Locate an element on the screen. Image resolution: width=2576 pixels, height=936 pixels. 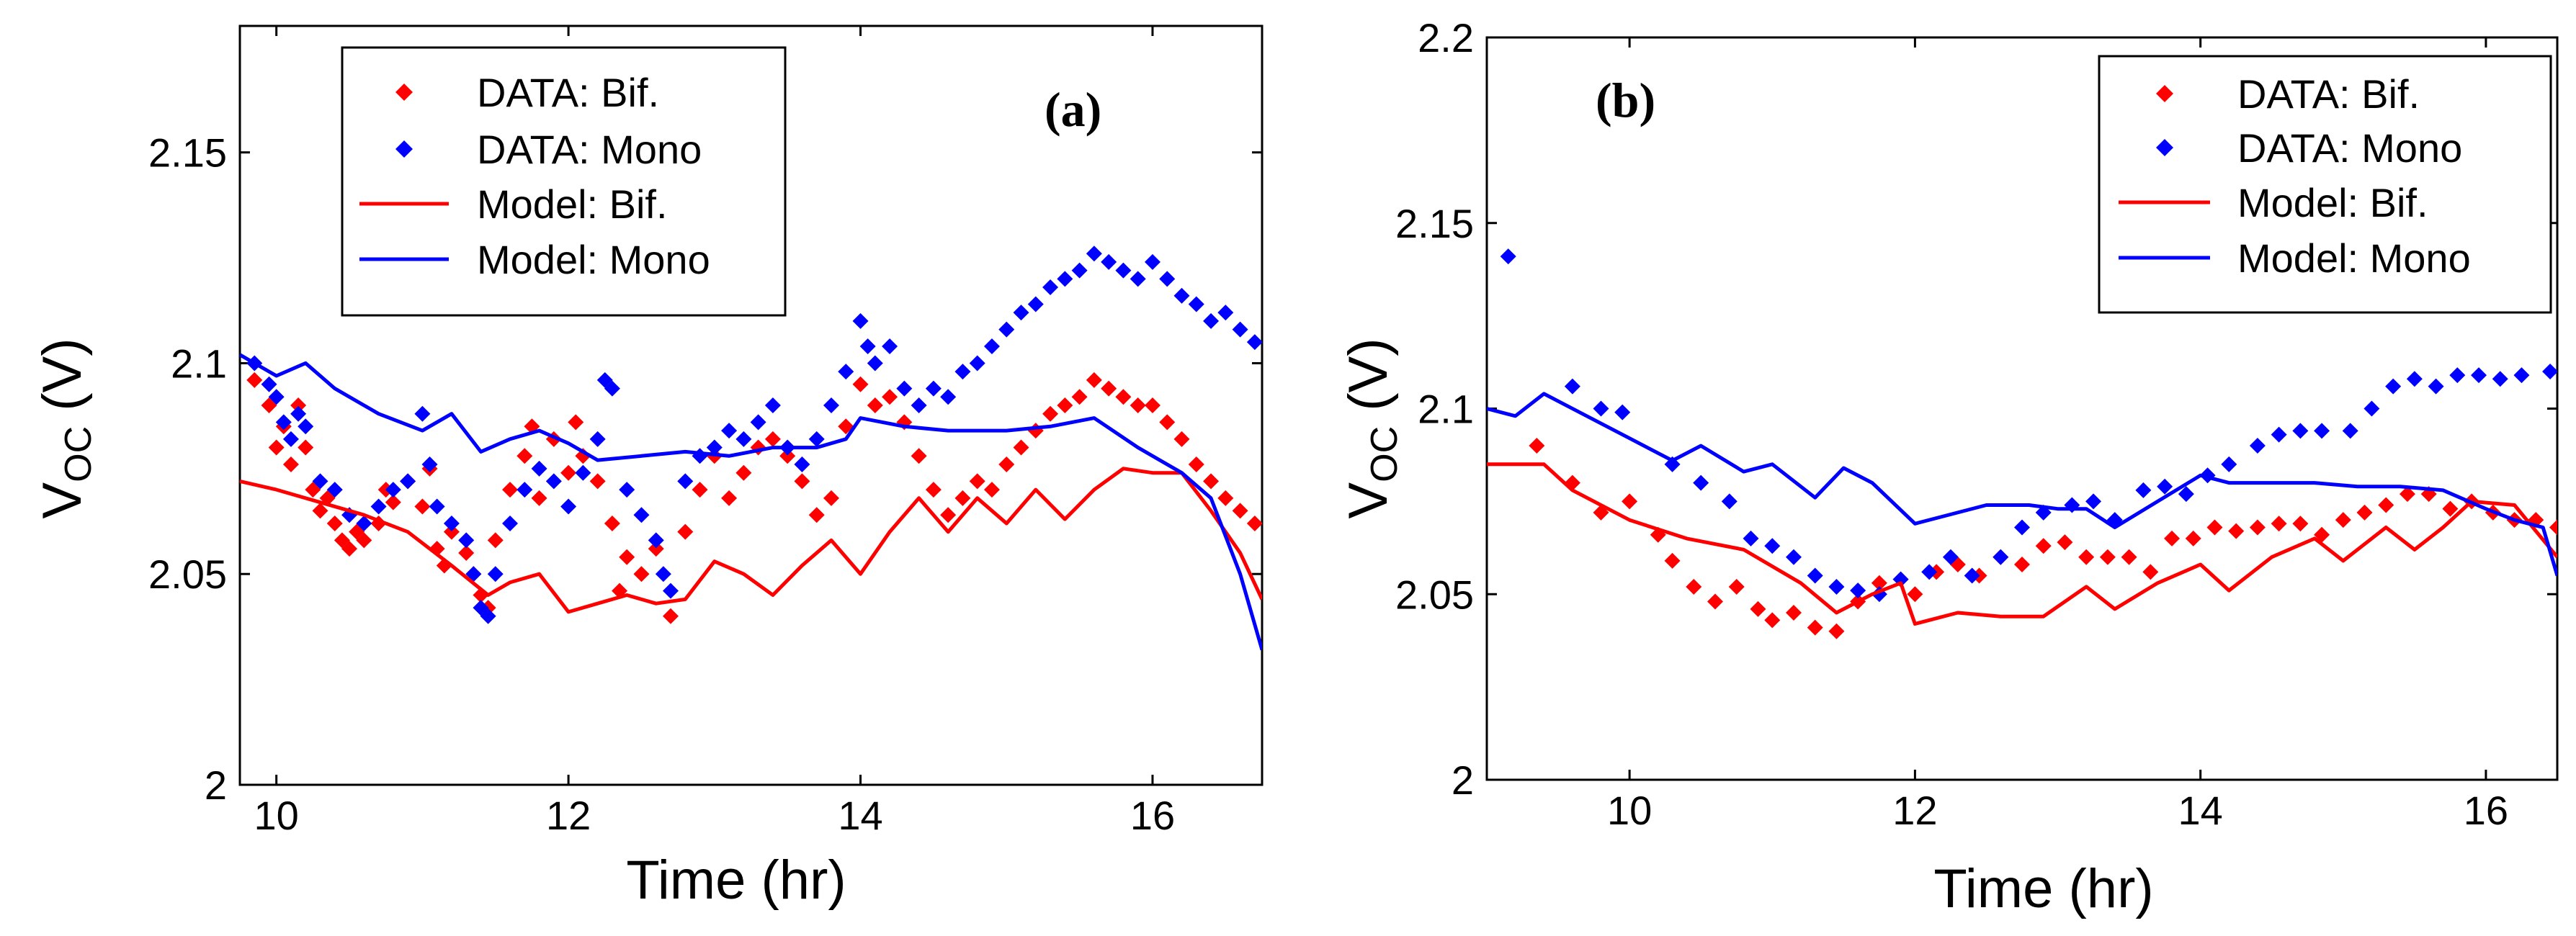
chart-a-legend-box is located at coordinates (564, 181).